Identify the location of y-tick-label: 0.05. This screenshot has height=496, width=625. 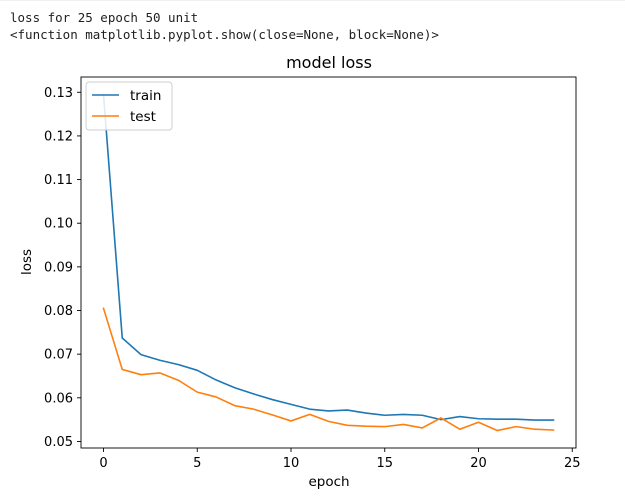
(58, 442).